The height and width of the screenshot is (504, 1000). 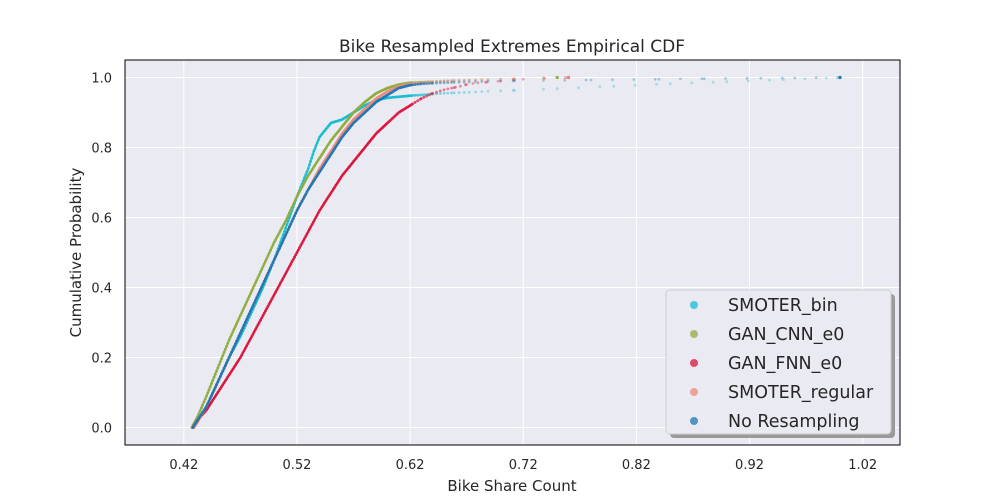 What do you see at coordinates (76, 253) in the screenshot?
I see `y-axis-label: Cumulative Probability` at bounding box center [76, 253].